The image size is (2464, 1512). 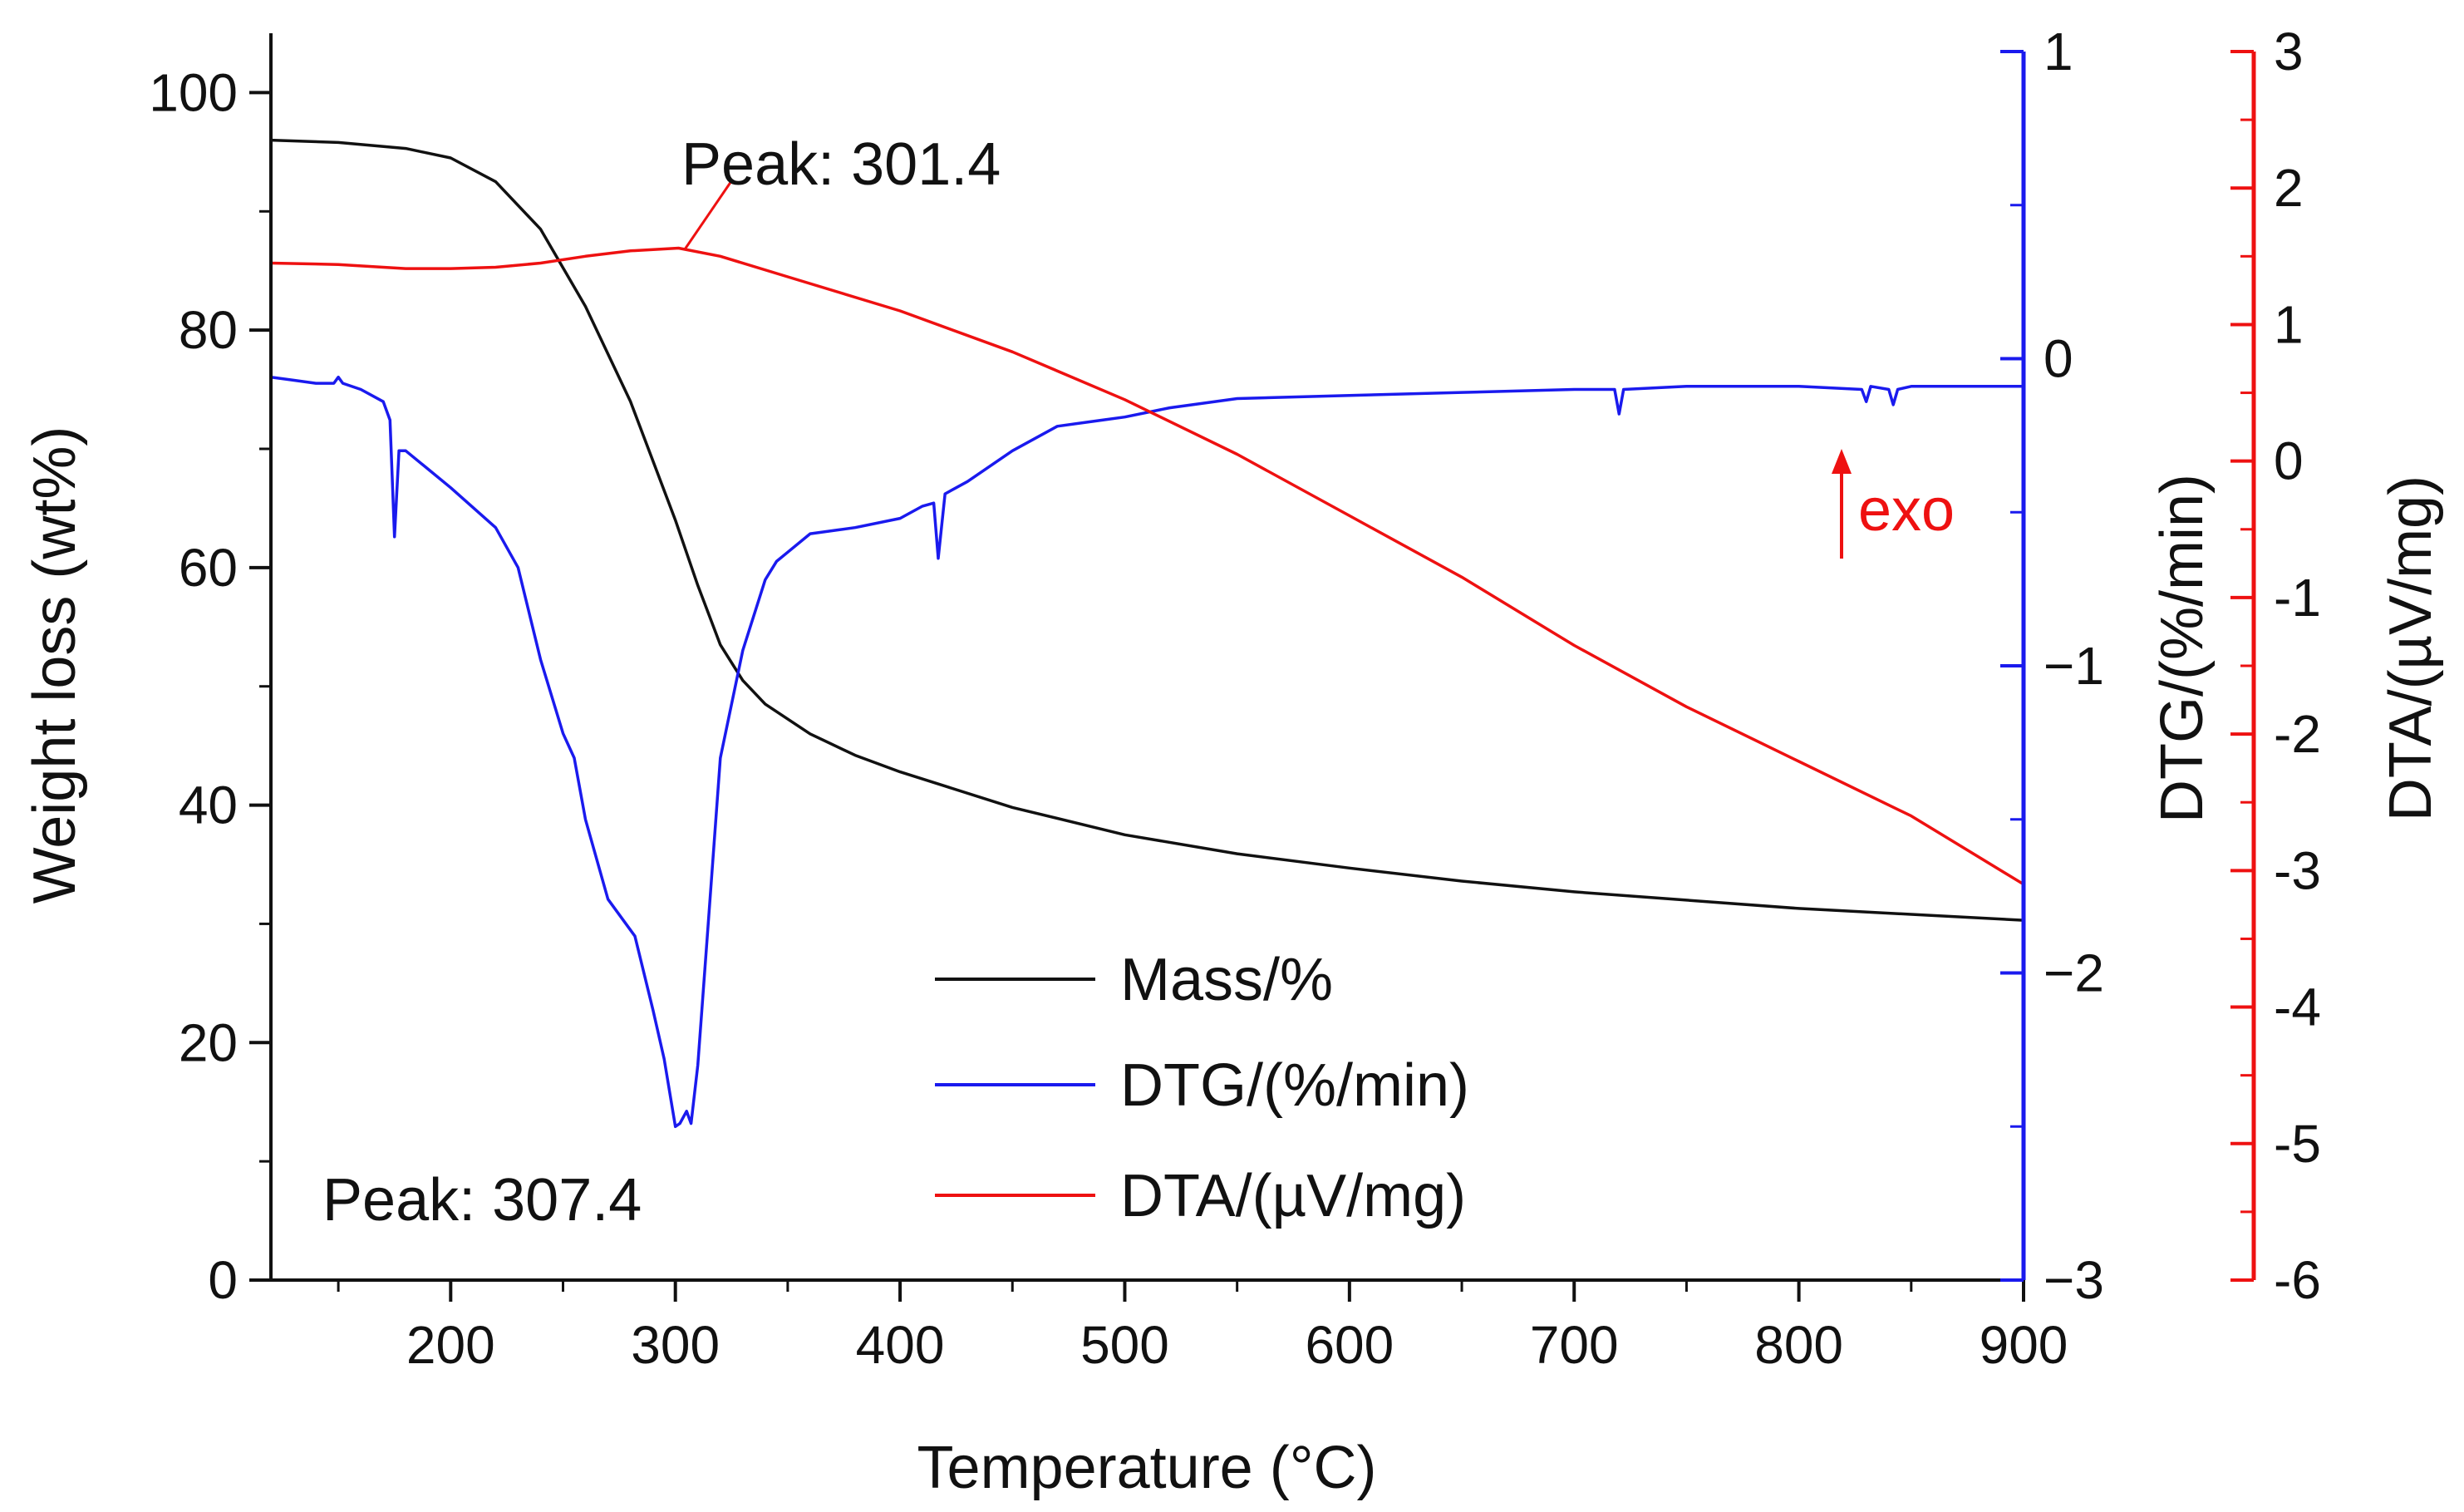 I want to click on x-tick-label: 600, so click(x=1350, y=1345).